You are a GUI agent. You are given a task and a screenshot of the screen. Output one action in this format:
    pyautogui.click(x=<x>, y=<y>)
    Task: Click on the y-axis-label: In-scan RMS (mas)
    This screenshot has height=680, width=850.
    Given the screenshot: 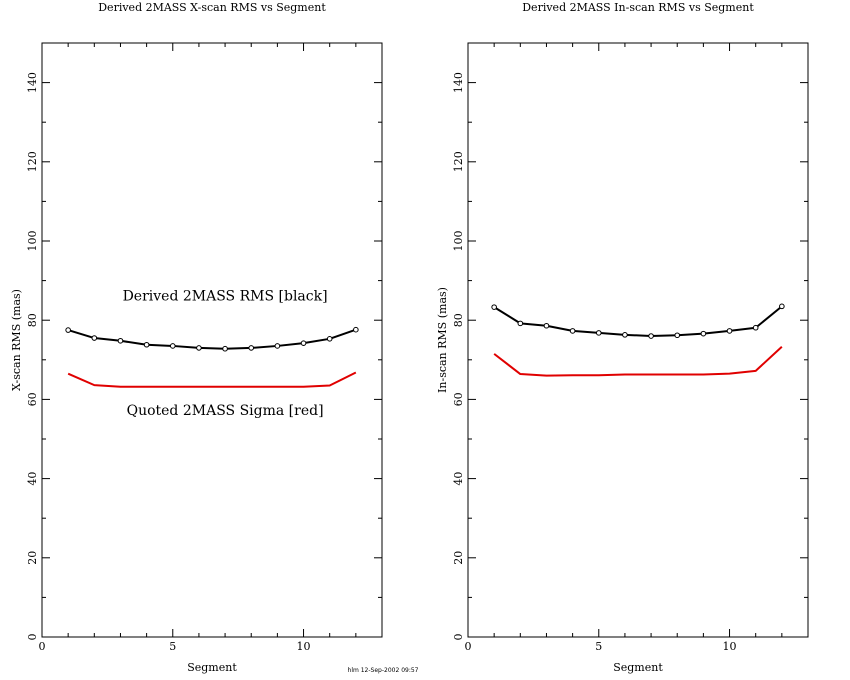 What is the action you would take?
    pyautogui.click(x=442, y=340)
    